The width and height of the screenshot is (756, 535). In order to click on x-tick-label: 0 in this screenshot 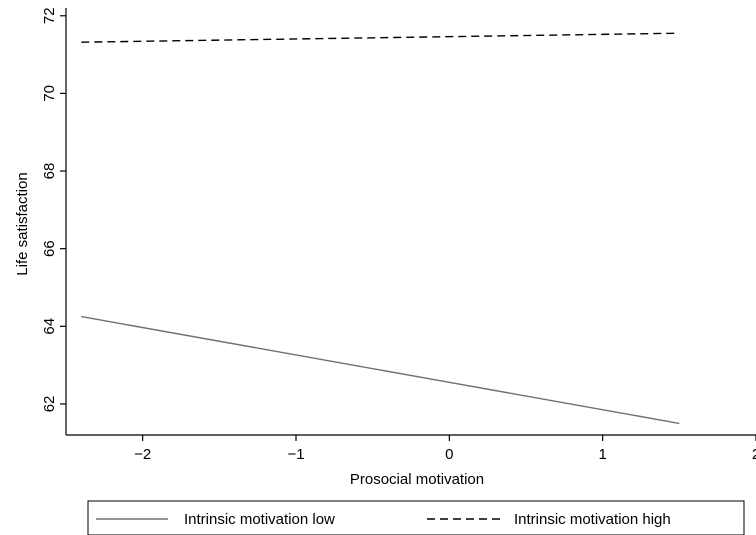, I will do `click(449, 454)`.